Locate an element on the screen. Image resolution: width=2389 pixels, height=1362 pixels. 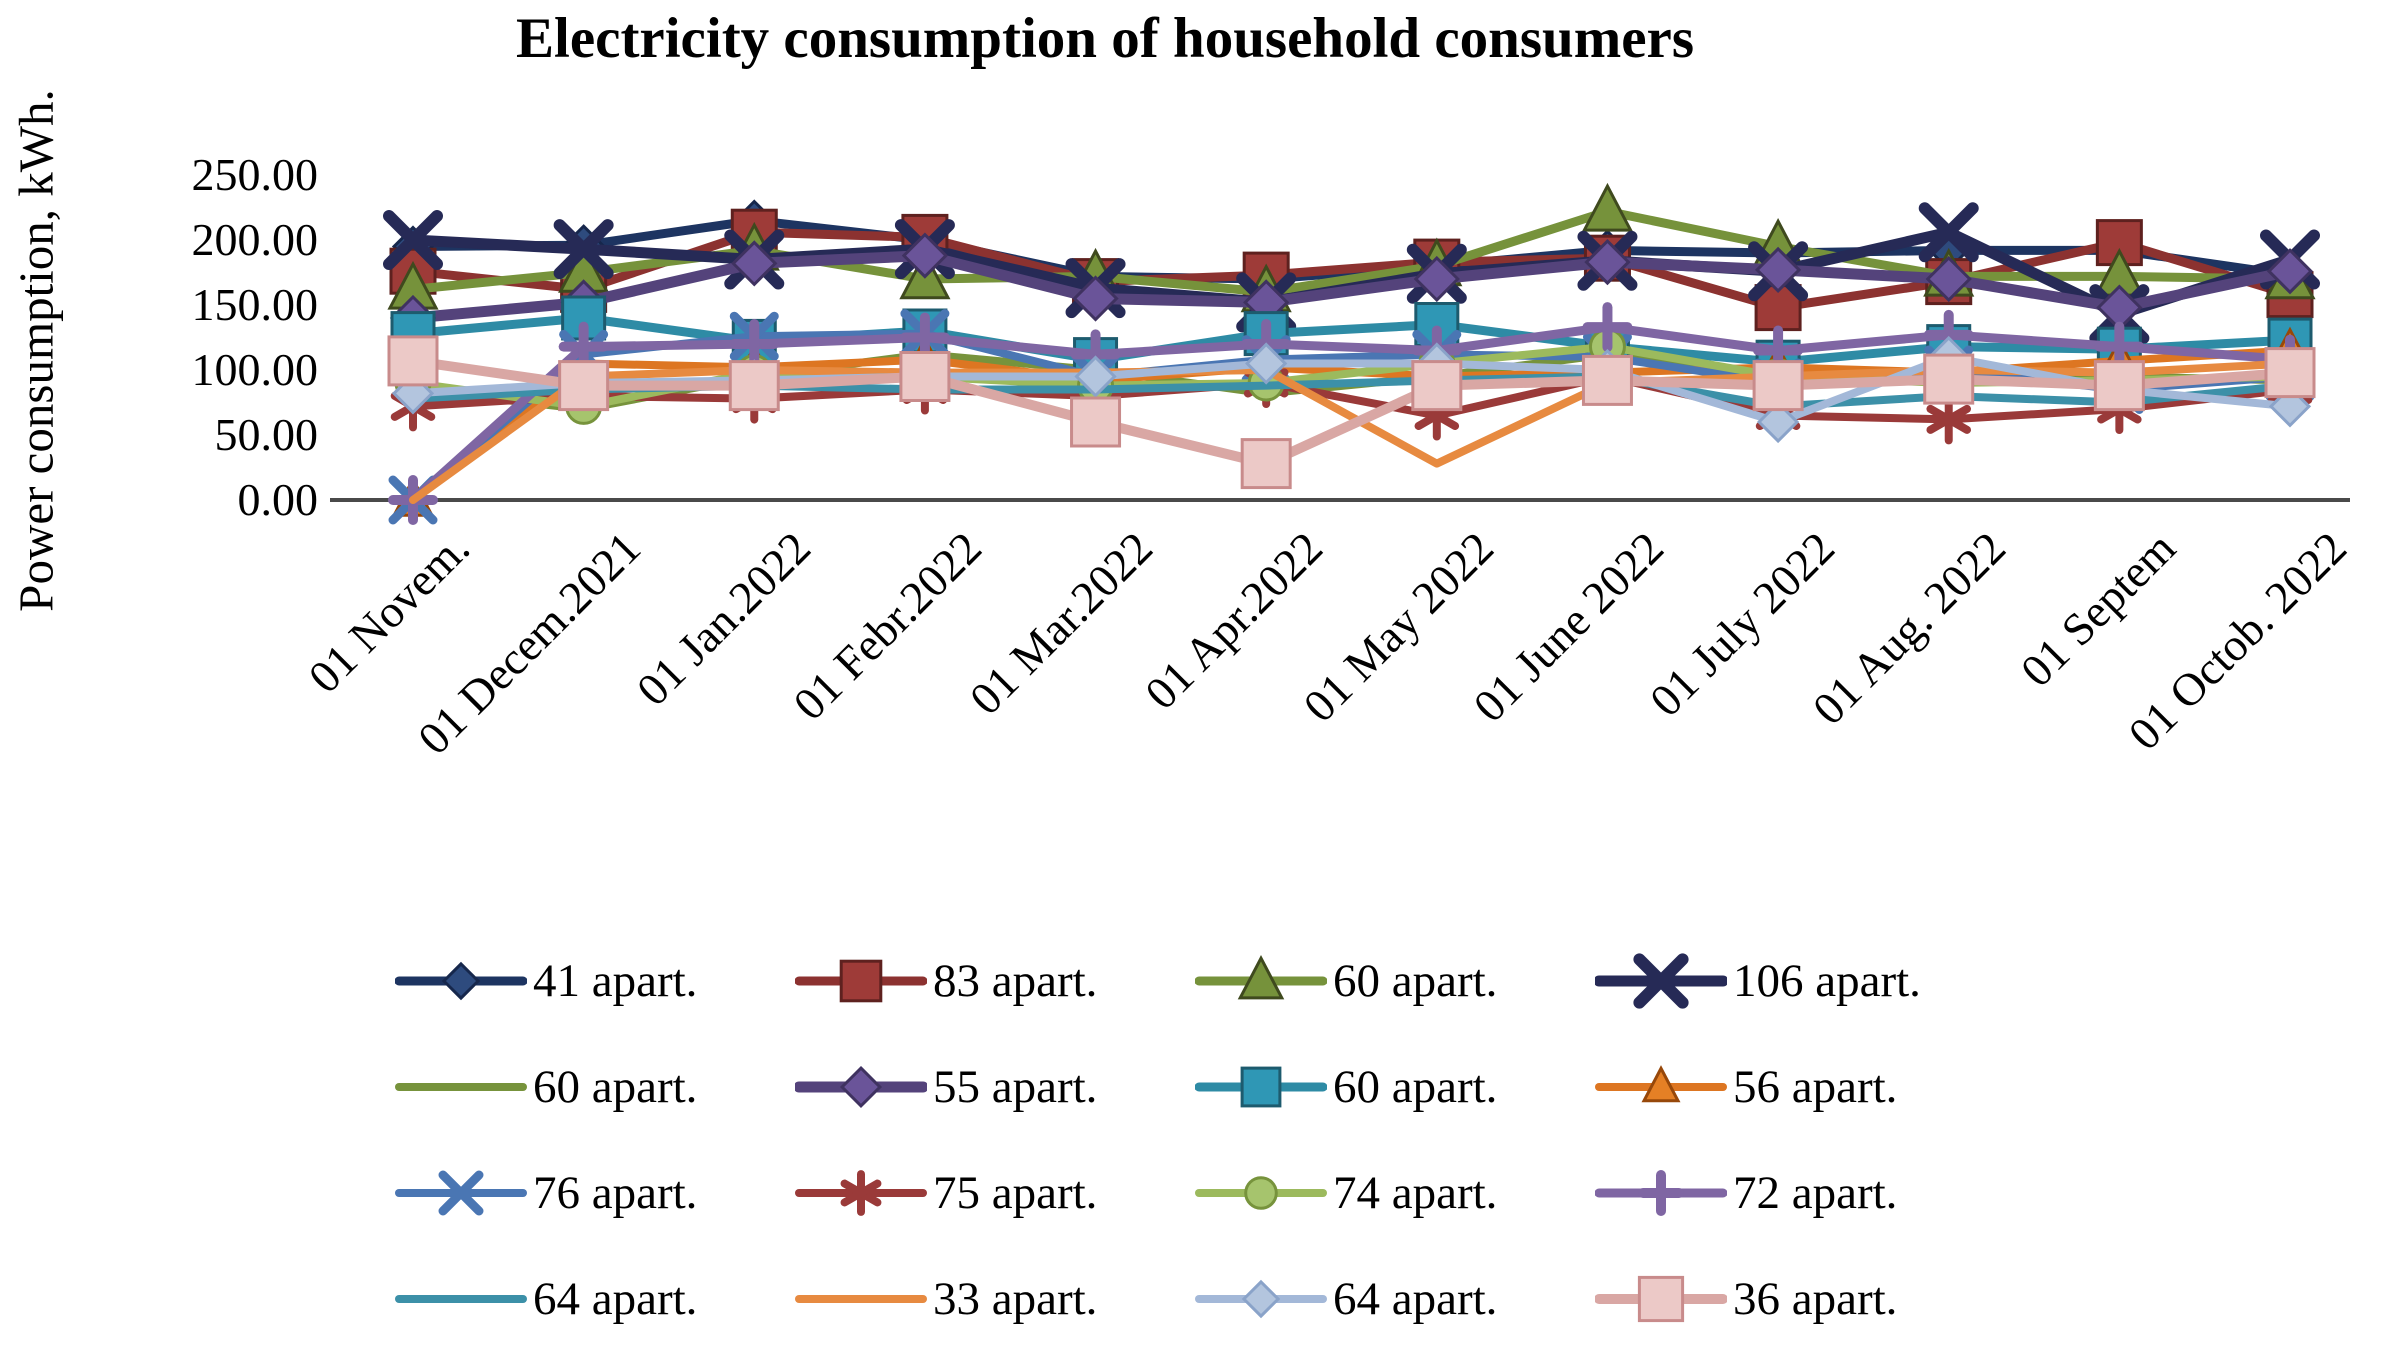
legend-label: 55 apart. is located at coordinates (1015, 1087).